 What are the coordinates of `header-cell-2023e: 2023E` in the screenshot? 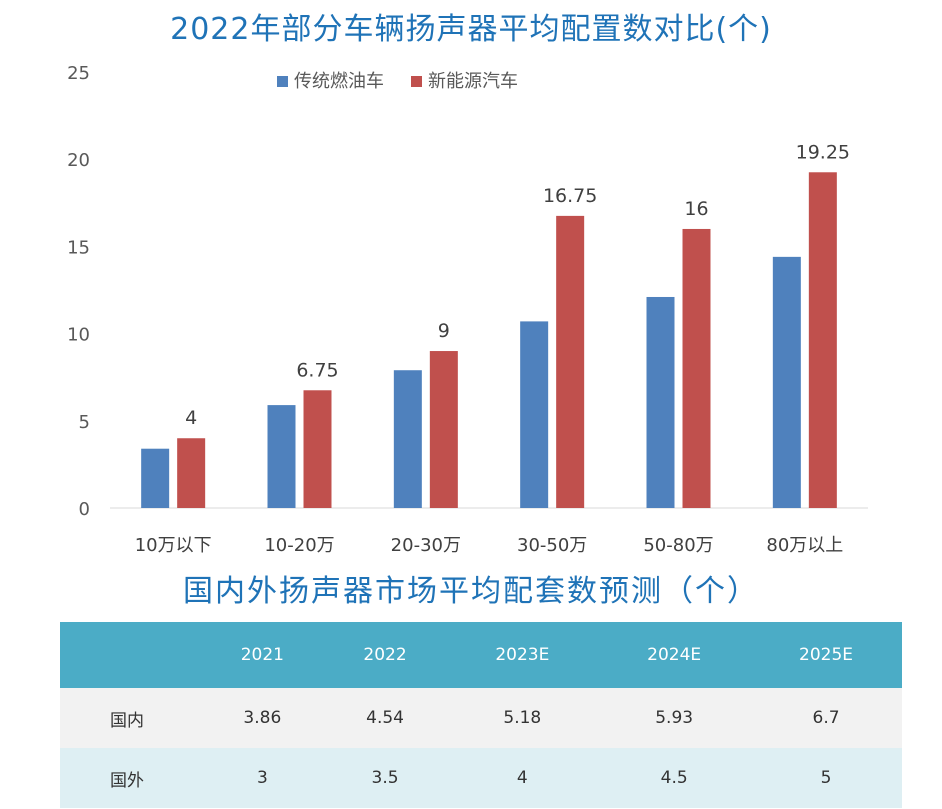 It's located at (522, 655).